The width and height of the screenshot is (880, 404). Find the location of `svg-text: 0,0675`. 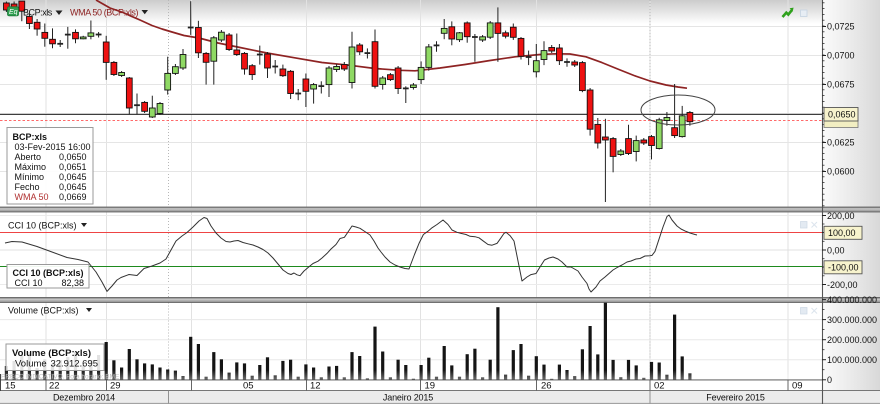

svg-text: 0,0675 is located at coordinates (841, 85).